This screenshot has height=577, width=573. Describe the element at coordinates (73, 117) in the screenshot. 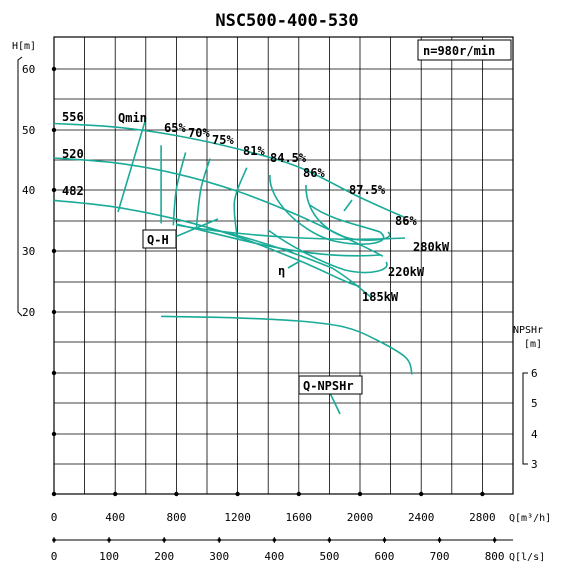

I see `impeller-label-556: 556` at that location.